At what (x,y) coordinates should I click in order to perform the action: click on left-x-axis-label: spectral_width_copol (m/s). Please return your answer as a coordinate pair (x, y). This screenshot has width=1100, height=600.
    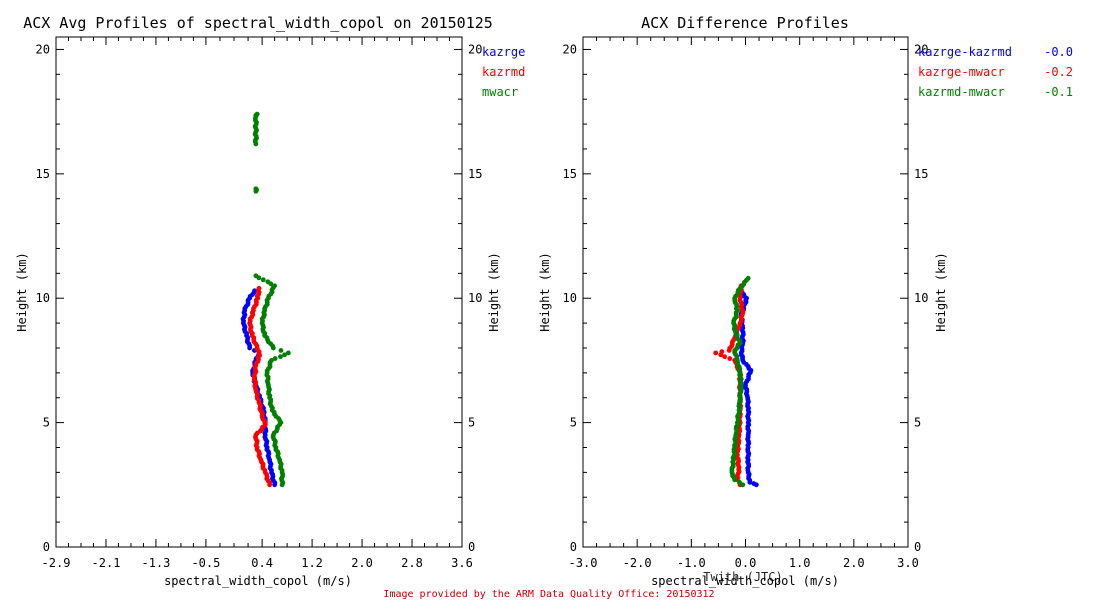
    Looking at the image, I should click on (258, 581).